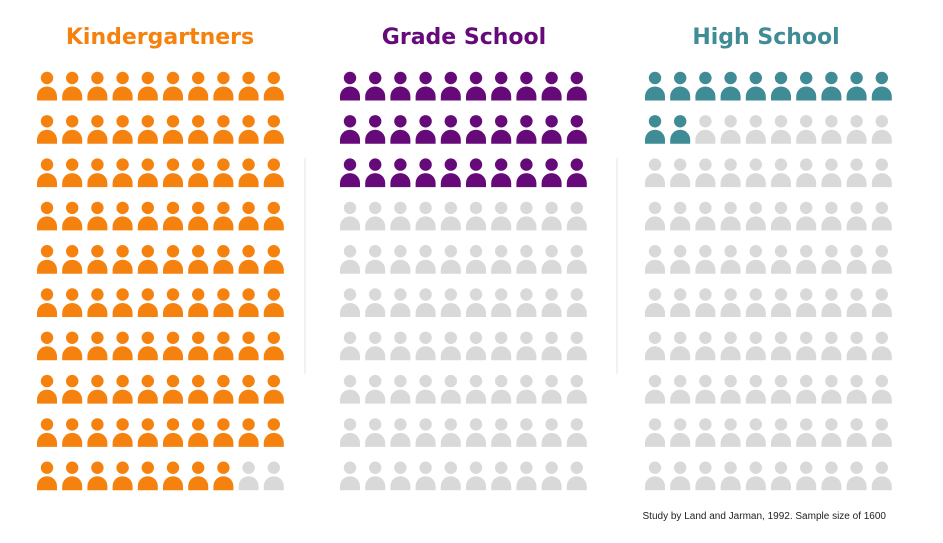 This screenshot has height=543, width=943. I want to click on panel-title-kindergartners: Kindergartners, so click(160, 37).